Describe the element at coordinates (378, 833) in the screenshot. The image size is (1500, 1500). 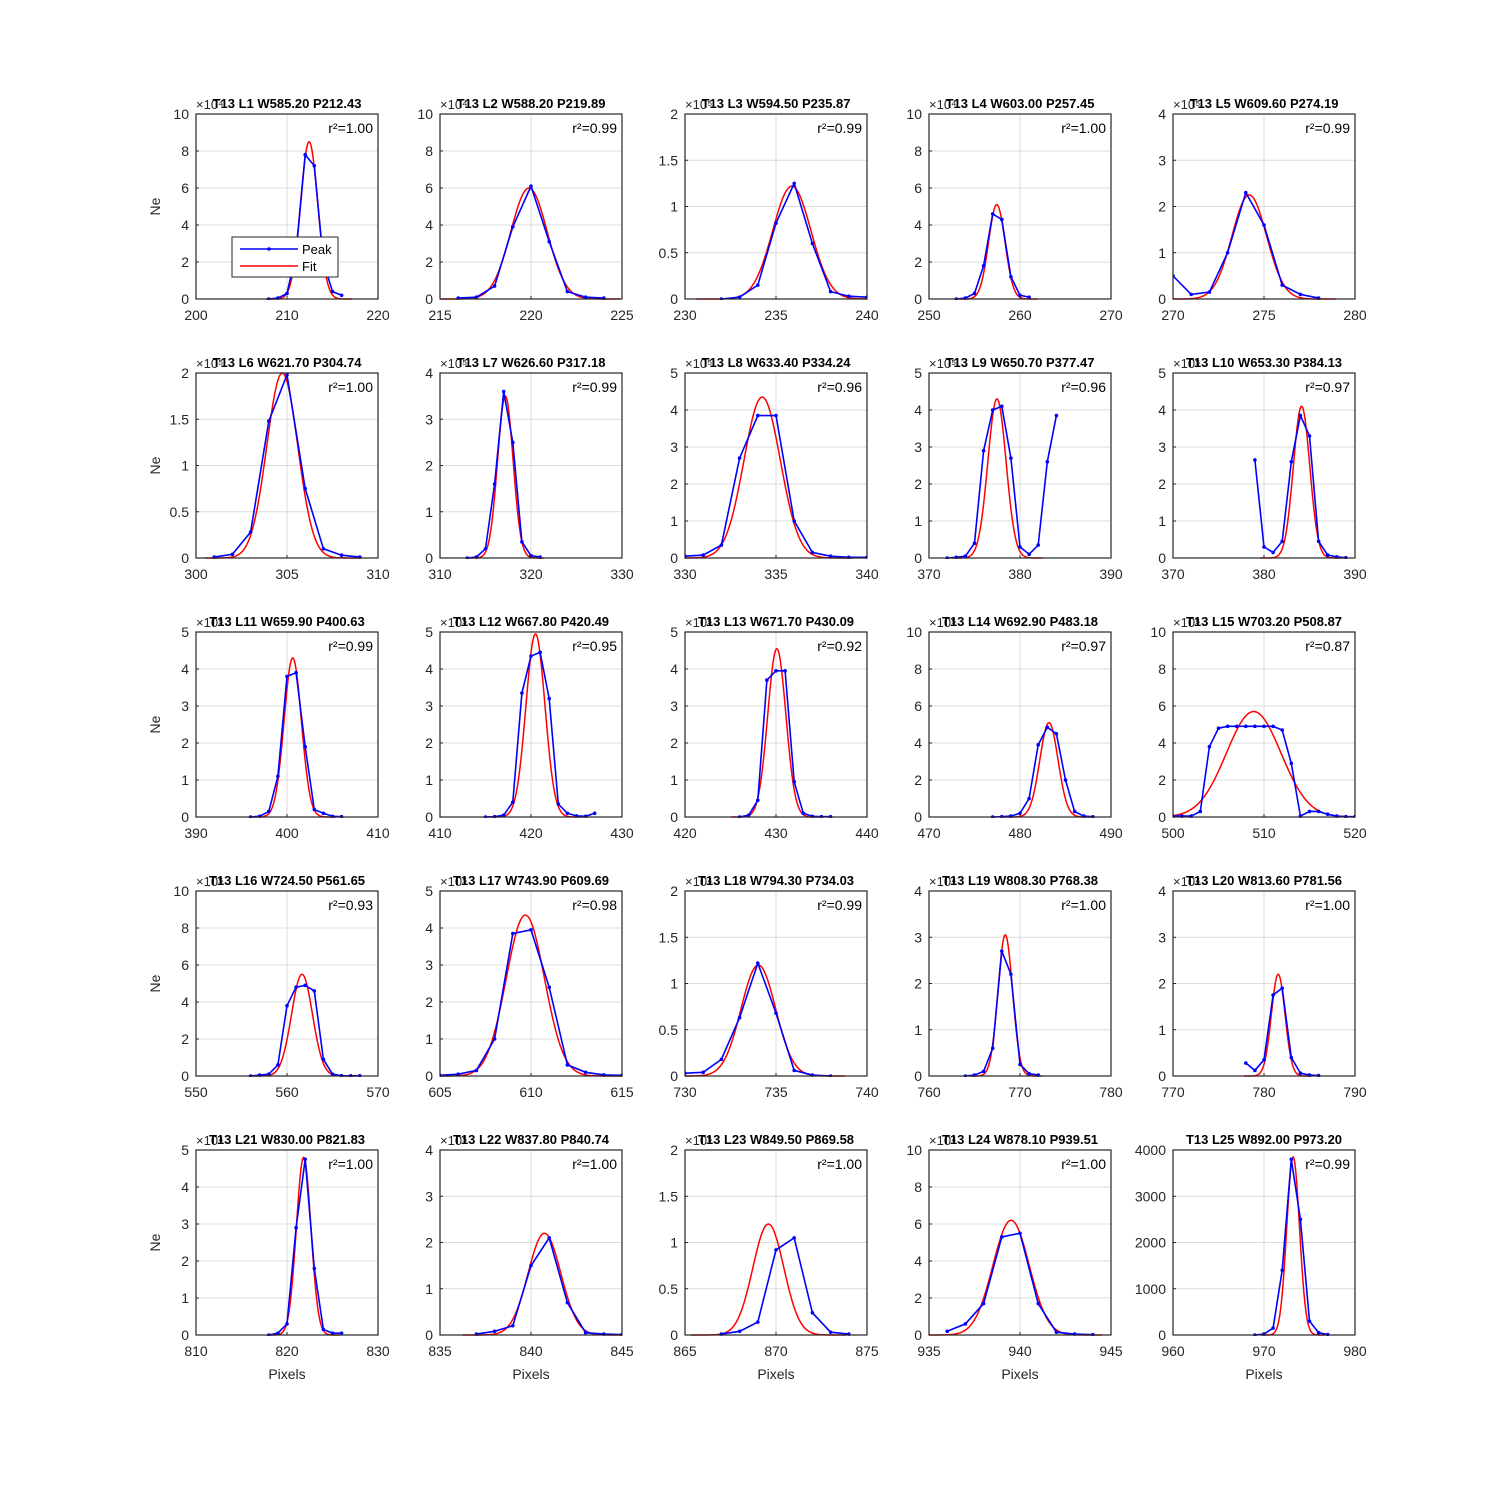
I see `x-tick-label: 410` at that location.